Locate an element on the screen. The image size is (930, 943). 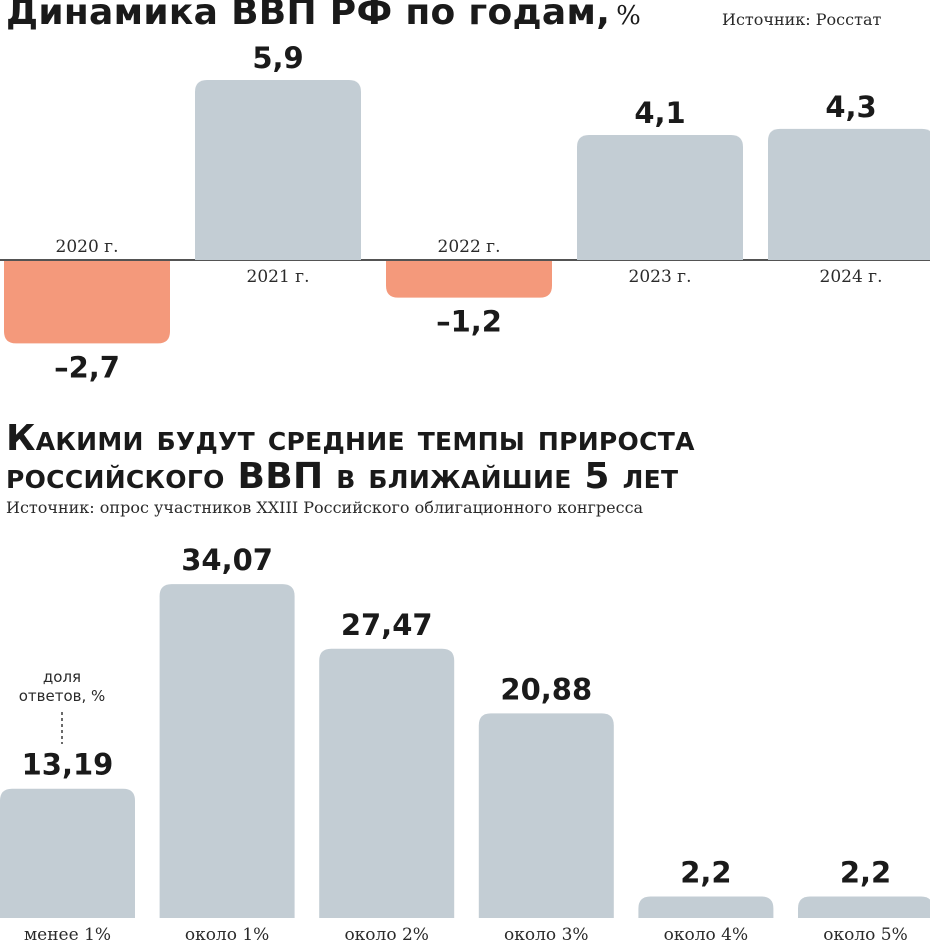
chart2-value-label: 20,88 is located at coordinates (546, 689).